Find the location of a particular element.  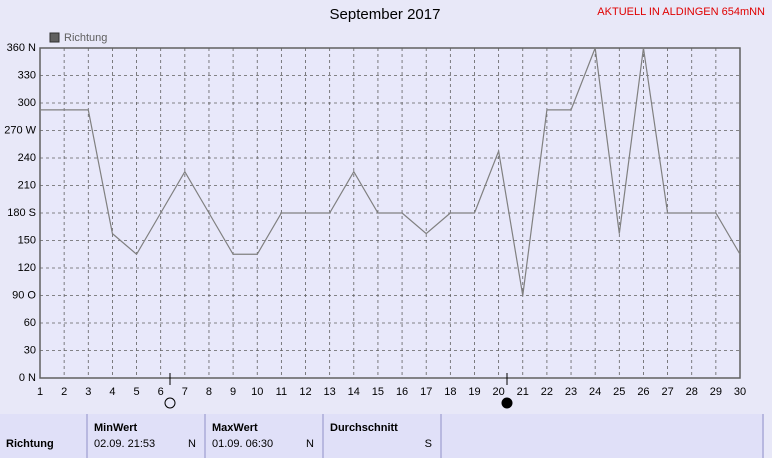

y-tick-label: 270 W is located at coordinates (20, 130).